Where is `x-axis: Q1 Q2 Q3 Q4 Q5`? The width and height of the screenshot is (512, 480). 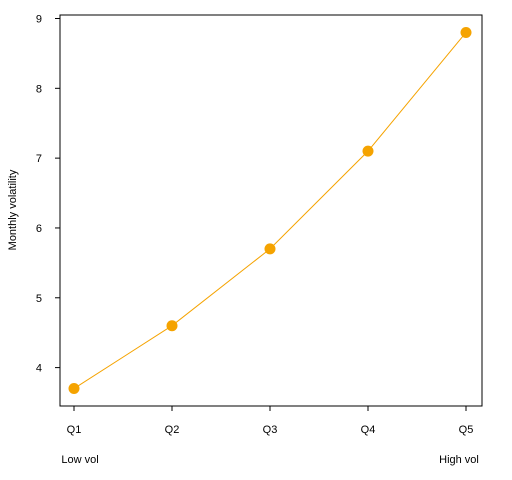
x-axis: Q1 Q2 Q3 Q4 Q5 is located at coordinates (270, 421).